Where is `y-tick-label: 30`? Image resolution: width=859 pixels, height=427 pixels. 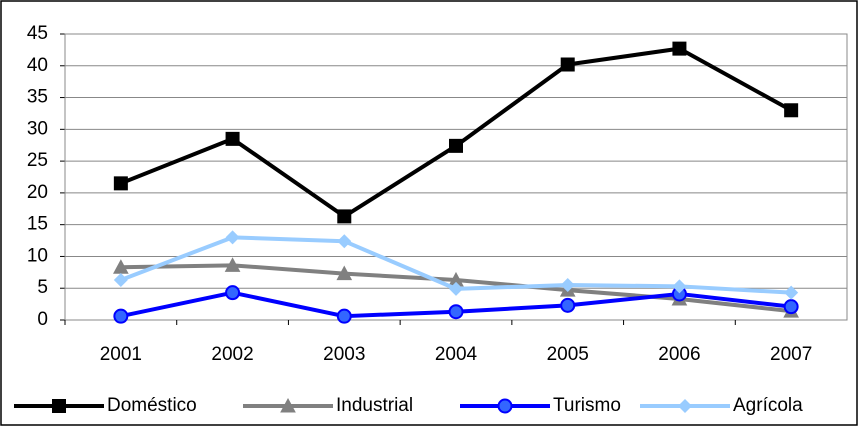
y-tick-label: 30 is located at coordinates (37, 128).